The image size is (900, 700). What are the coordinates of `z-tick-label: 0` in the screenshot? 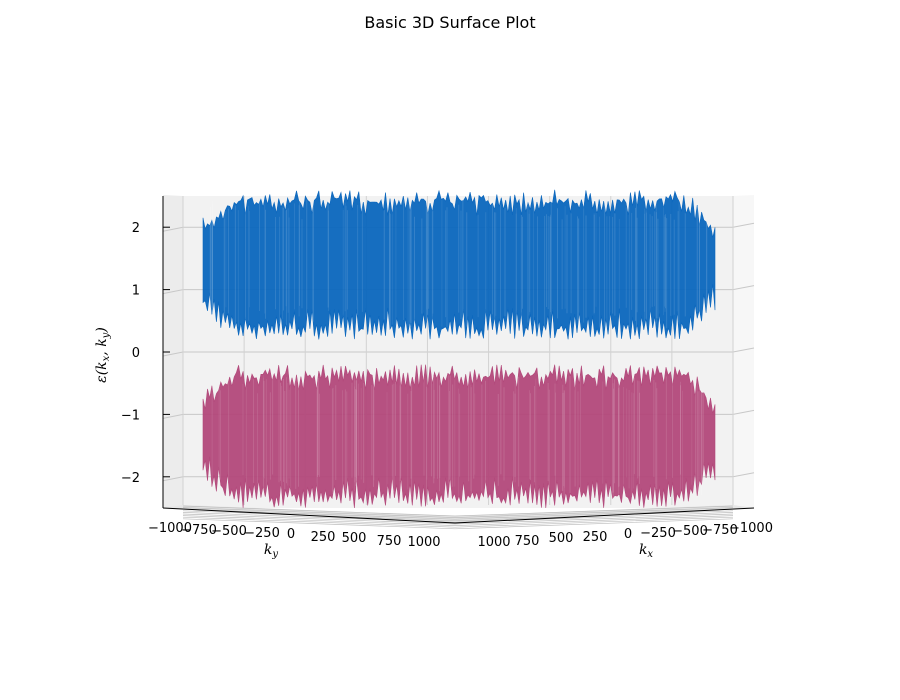 It's located at (136, 353).